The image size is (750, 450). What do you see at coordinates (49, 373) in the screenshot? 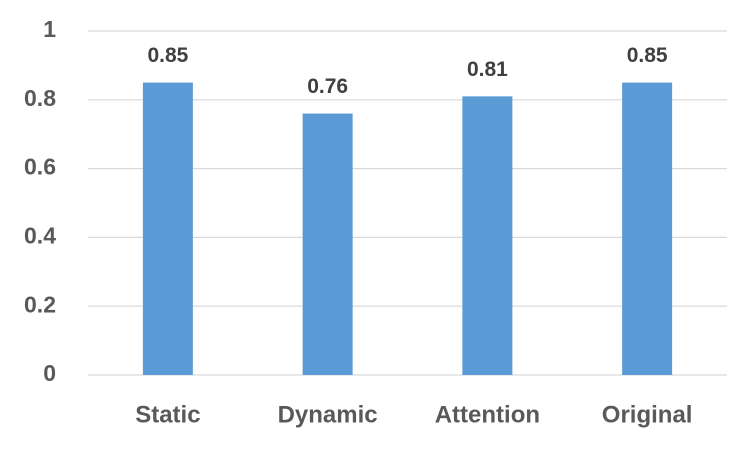
I see `y-tick-label: 0` at bounding box center [49, 373].